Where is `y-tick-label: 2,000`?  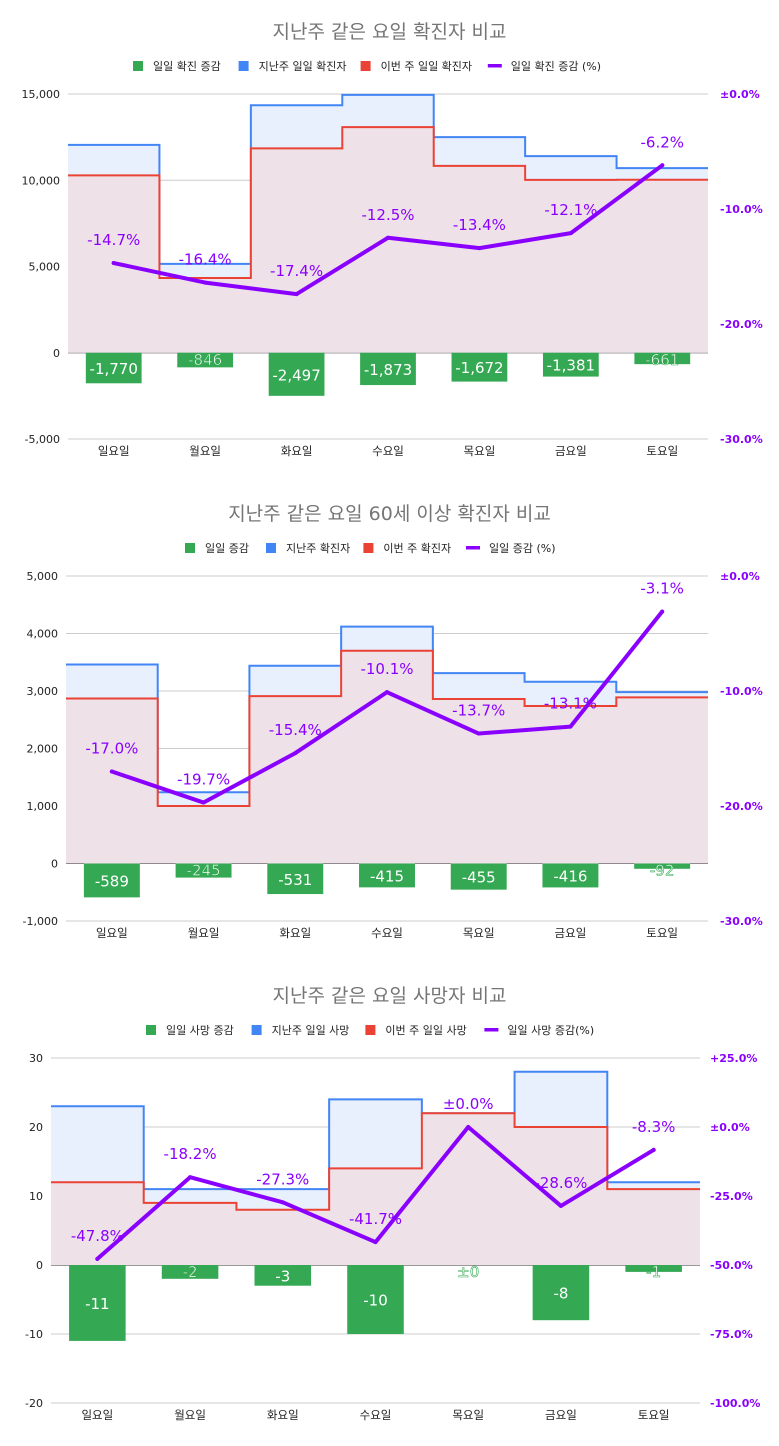
y-tick-label: 2,000 is located at coordinates (43, 749).